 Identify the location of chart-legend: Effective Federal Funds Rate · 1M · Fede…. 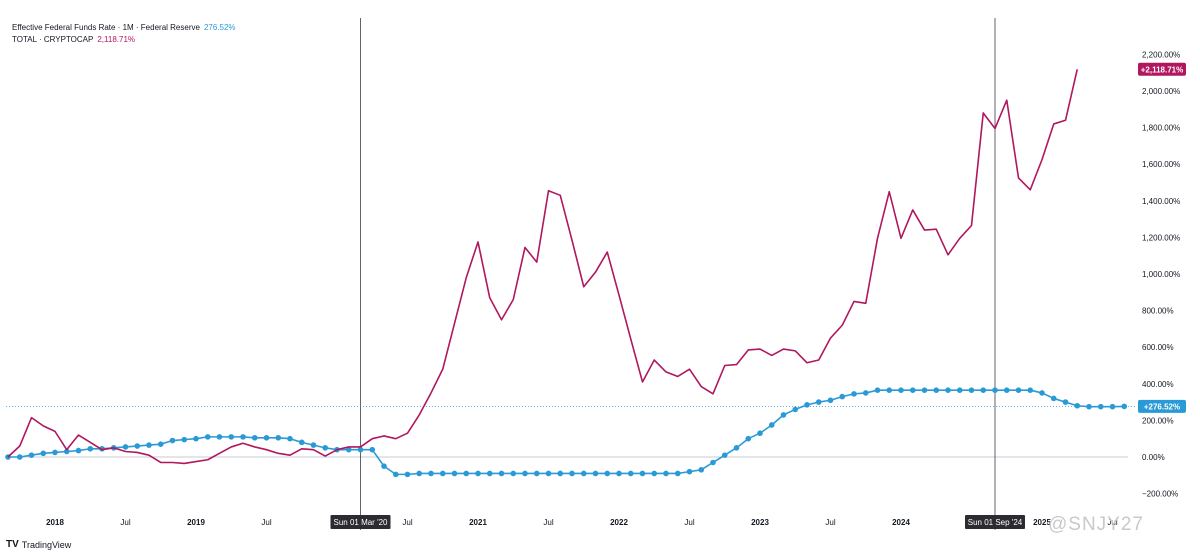
(124, 34).